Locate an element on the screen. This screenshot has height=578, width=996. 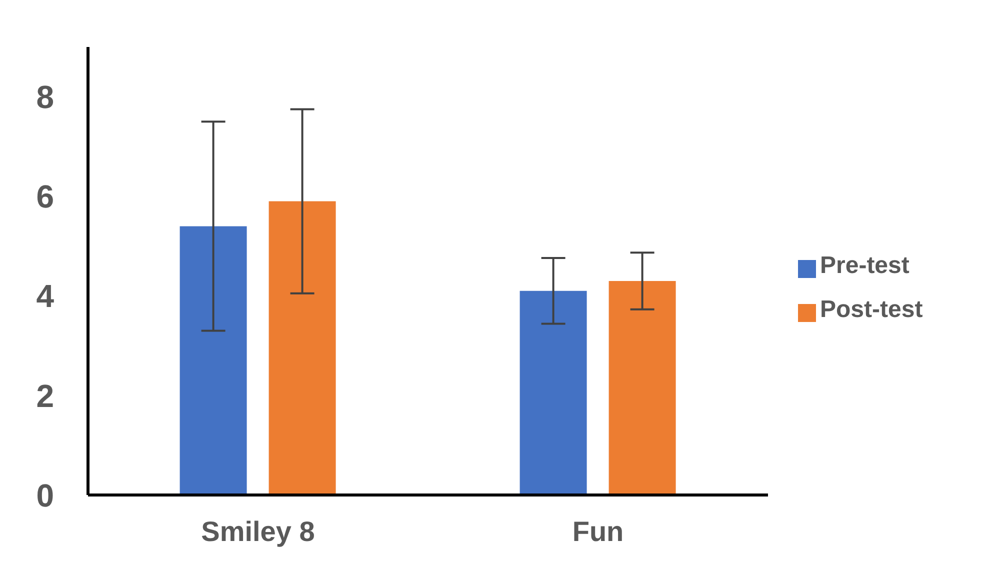
legend-label: Post-test is located at coordinates (871, 309).